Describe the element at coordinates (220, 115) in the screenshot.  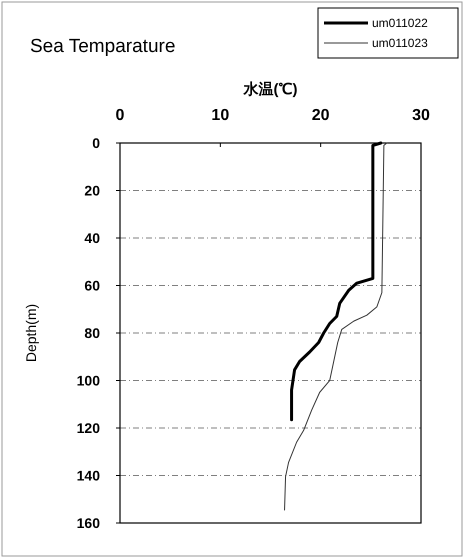
I see `x-tick-label: 10` at that location.